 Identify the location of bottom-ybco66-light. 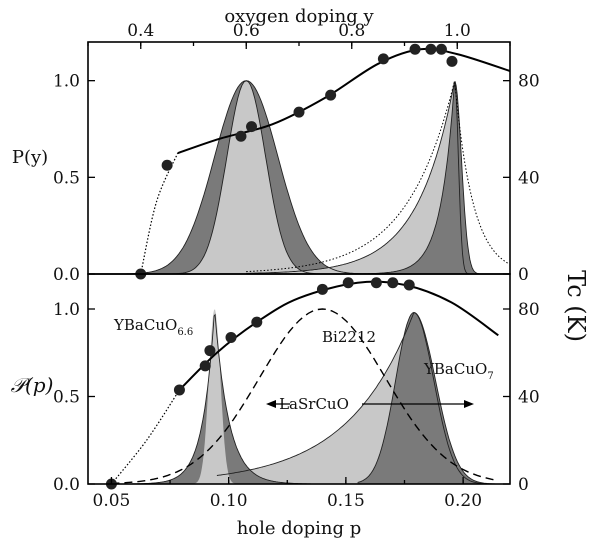
(217, 396).